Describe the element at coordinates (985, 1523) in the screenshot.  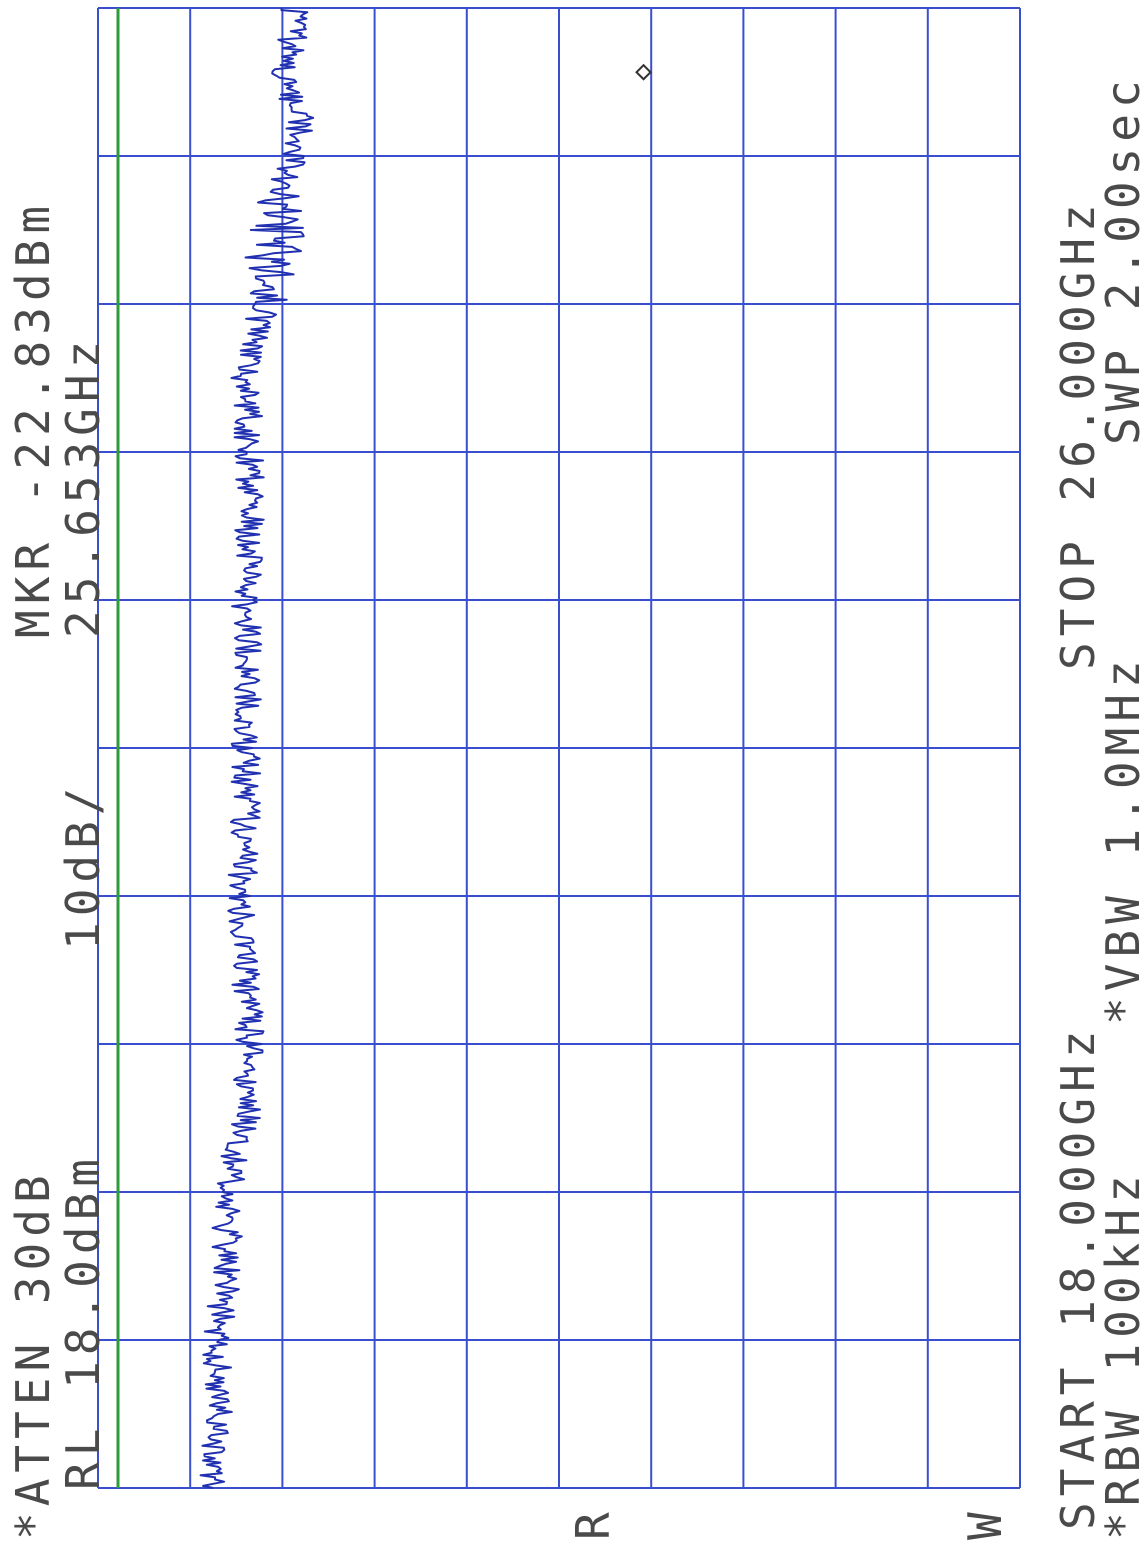
I see `side-mark-w: W` at that location.